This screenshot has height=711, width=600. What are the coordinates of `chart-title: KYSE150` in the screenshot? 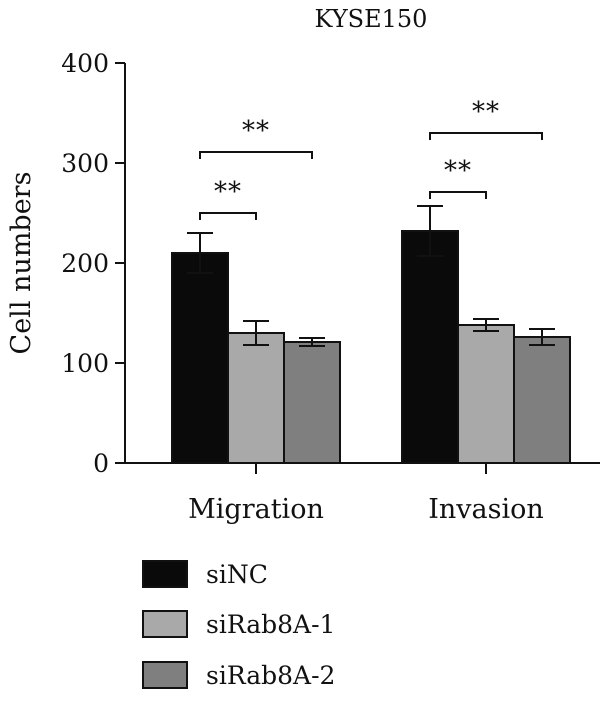 It's located at (371, 19).